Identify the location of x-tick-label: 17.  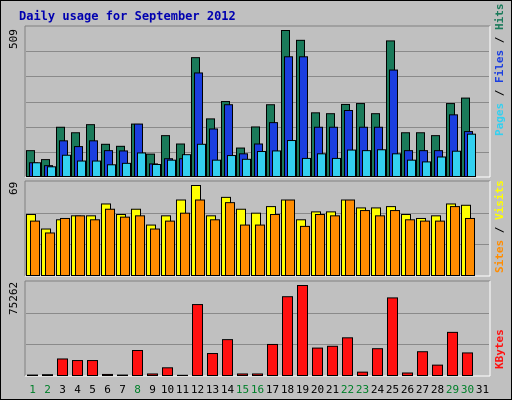
(272, 389).